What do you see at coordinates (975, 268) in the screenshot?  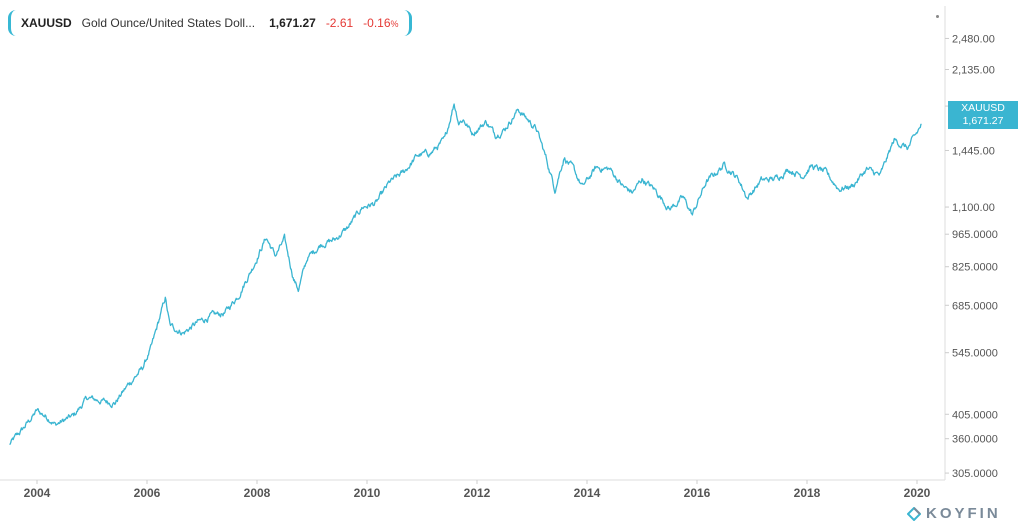 I see `y-tick-label: 825.0000` at bounding box center [975, 268].